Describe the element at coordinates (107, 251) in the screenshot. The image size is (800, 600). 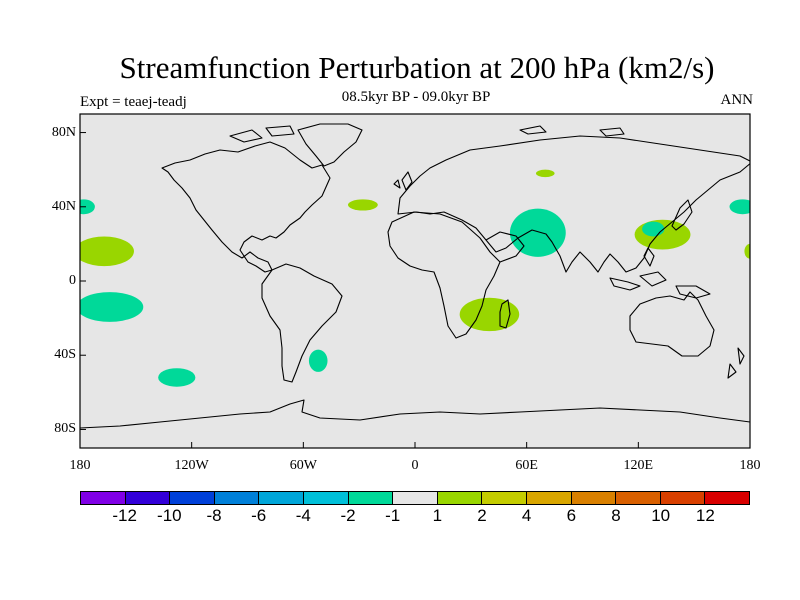
I see `anomaly-region-npac-west` at that location.